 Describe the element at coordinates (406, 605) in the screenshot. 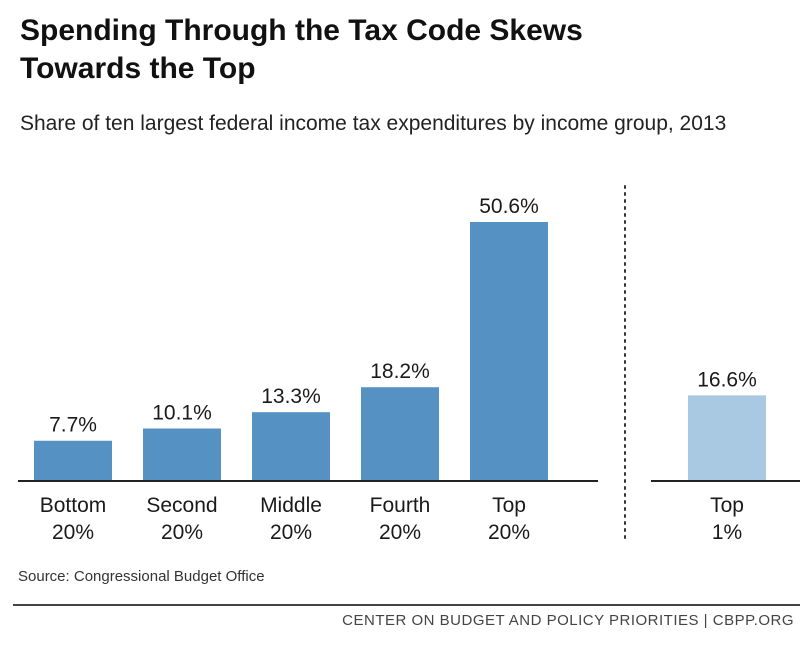

I see `footer-divider` at that location.